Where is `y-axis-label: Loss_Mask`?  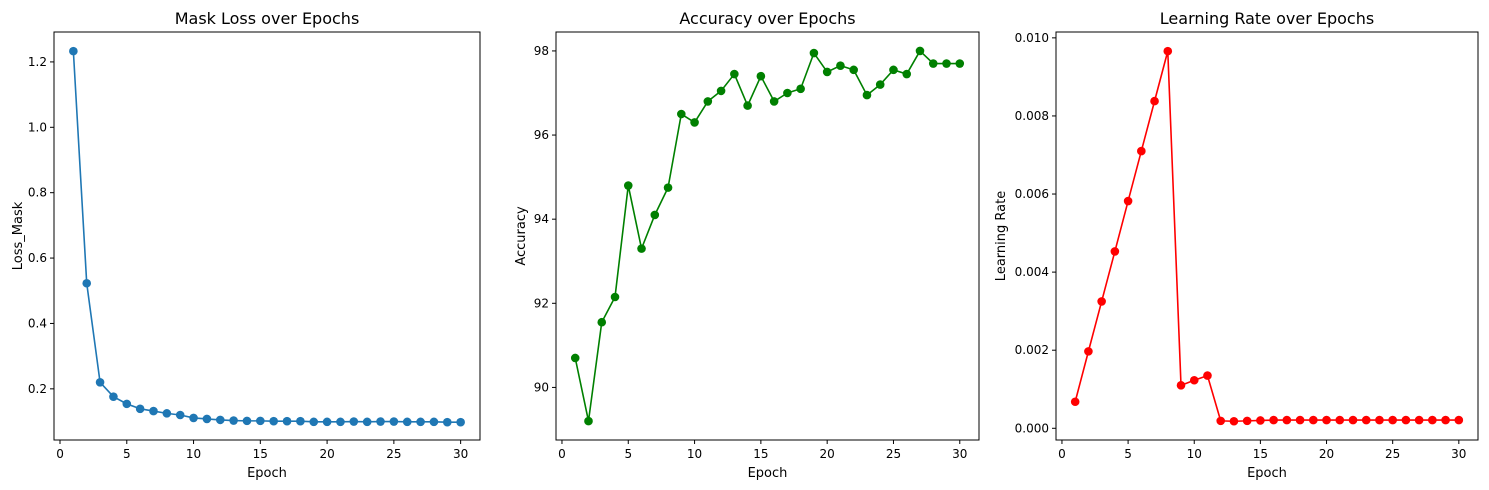 y-axis-label: Loss_Mask is located at coordinates (18, 235).